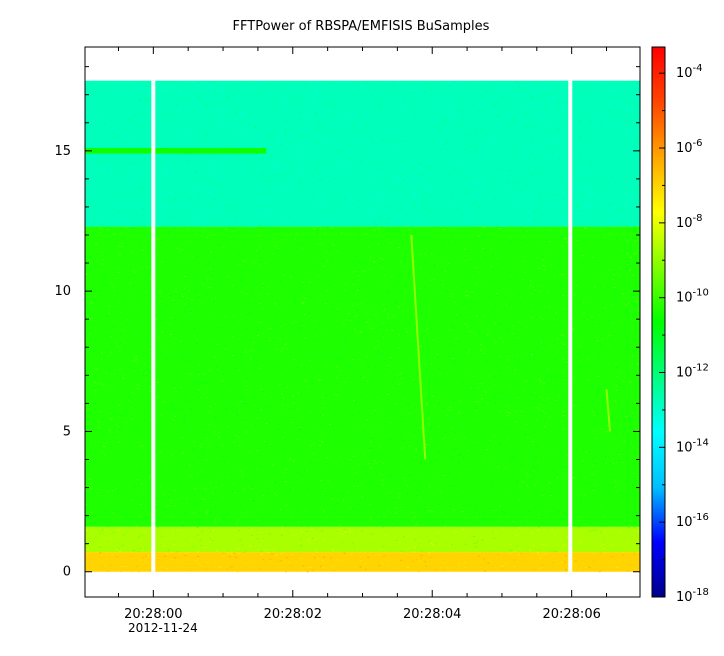 The height and width of the screenshot is (656, 724). What do you see at coordinates (163, 628) in the screenshot?
I see `x-axis-date-label: 2012-11-24` at bounding box center [163, 628].